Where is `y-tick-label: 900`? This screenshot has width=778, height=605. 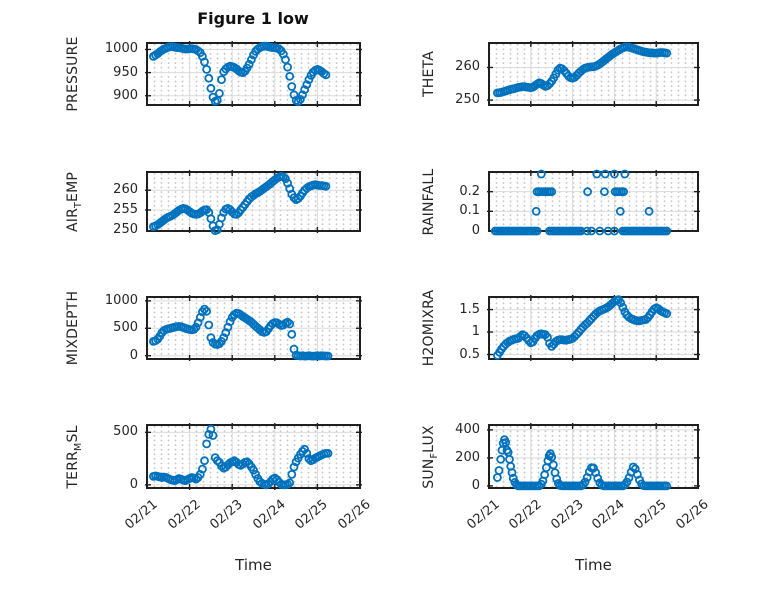
y-tick-label: 900 is located at coordinates (125, 95).